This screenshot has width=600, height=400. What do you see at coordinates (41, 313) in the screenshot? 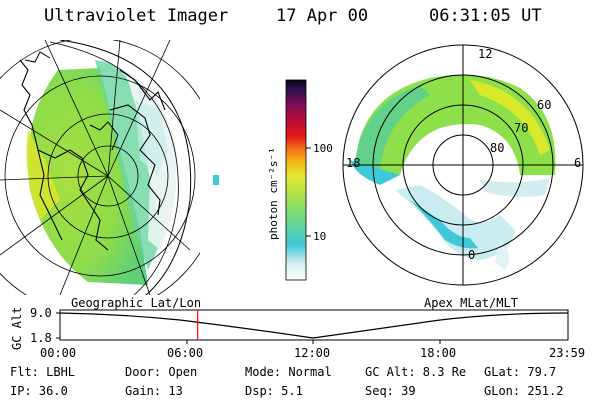
I see `altitude-ymax: 9.0` at bounding box center [41, 313].